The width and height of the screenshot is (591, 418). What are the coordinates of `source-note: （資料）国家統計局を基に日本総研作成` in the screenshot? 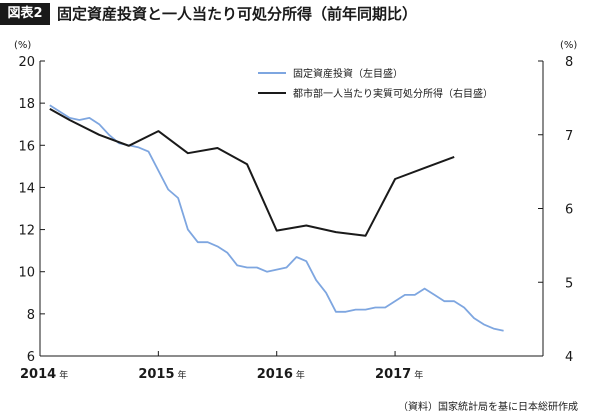 It's located at (488, 406).